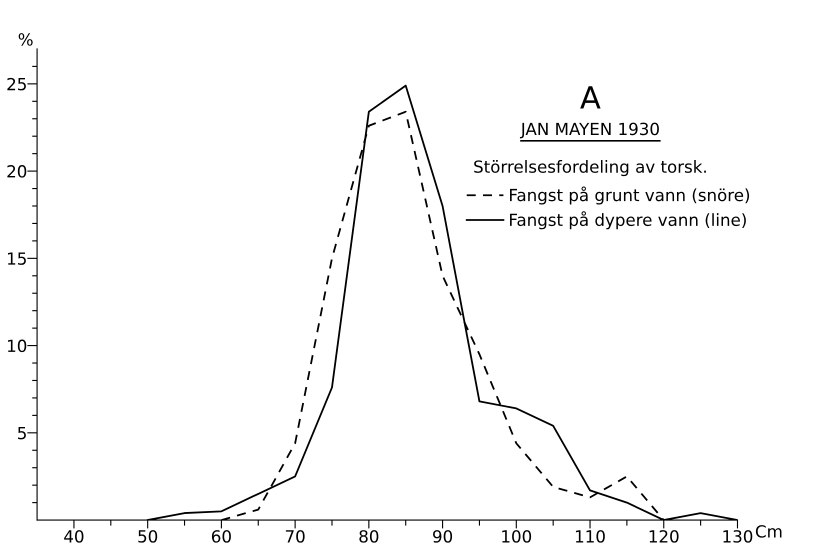 This screenshot has height=544, width=824. I want to click on y-tick-label: 20, so click(16, 171).